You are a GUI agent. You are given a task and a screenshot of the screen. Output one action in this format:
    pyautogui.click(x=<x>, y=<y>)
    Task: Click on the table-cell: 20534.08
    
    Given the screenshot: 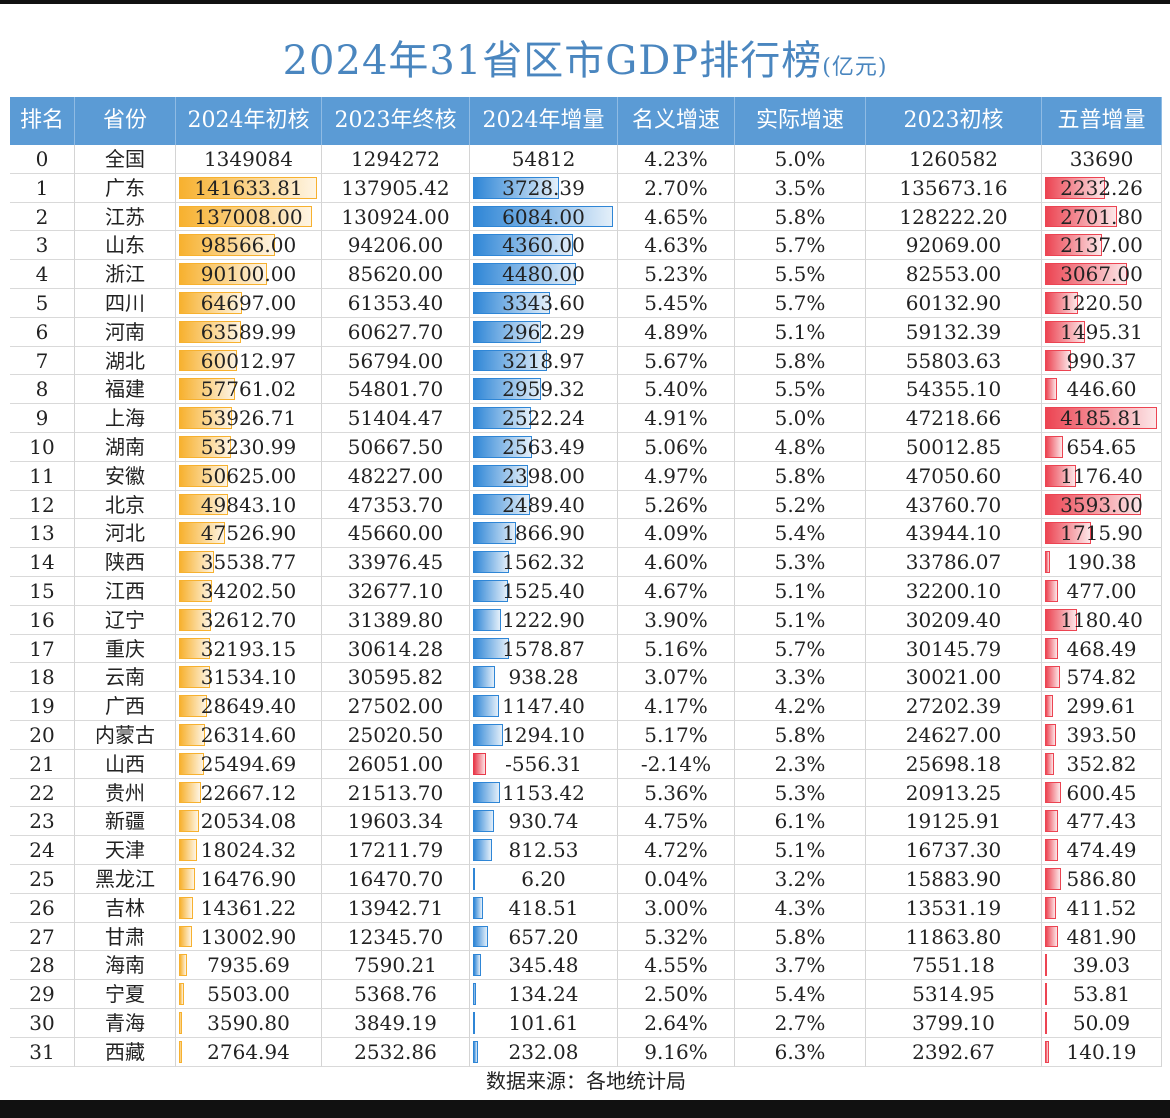 What is the action you would take?
    pyautogui.click(x=249, y=822)
    